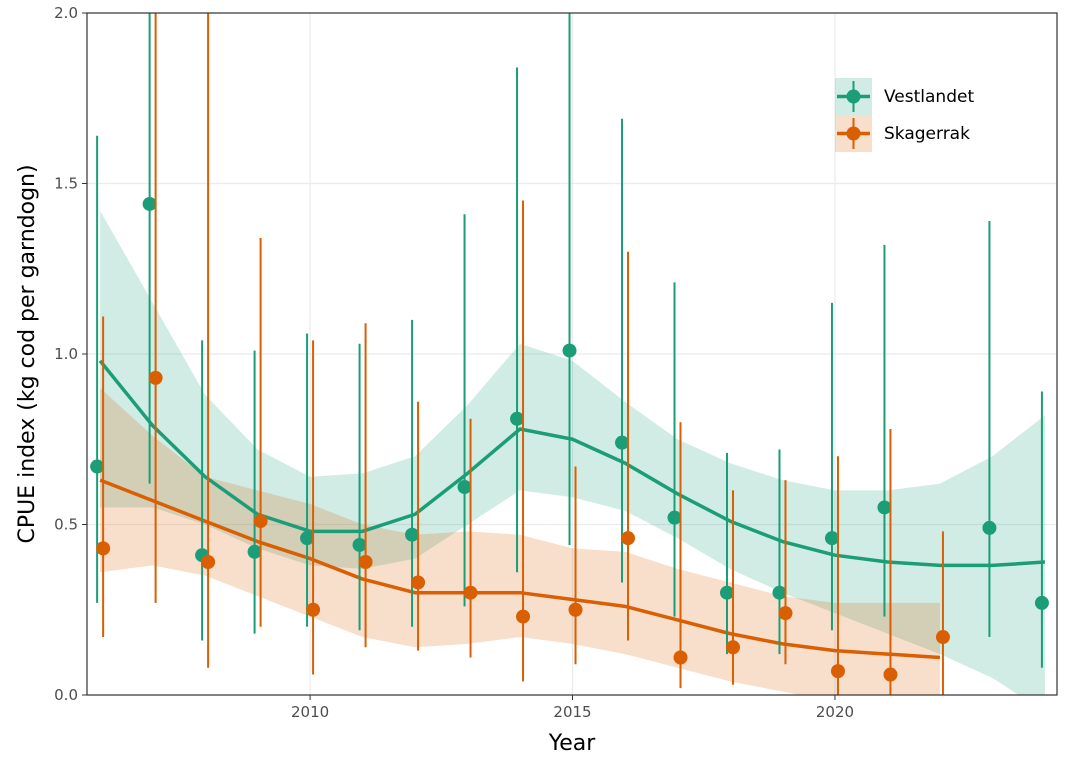 This screenshot has width=1073, height=769. What do you see at coordinates (572, 712) in the screenshot?
I see `x-tick-label: 2015` at bounding box center [572, 712].